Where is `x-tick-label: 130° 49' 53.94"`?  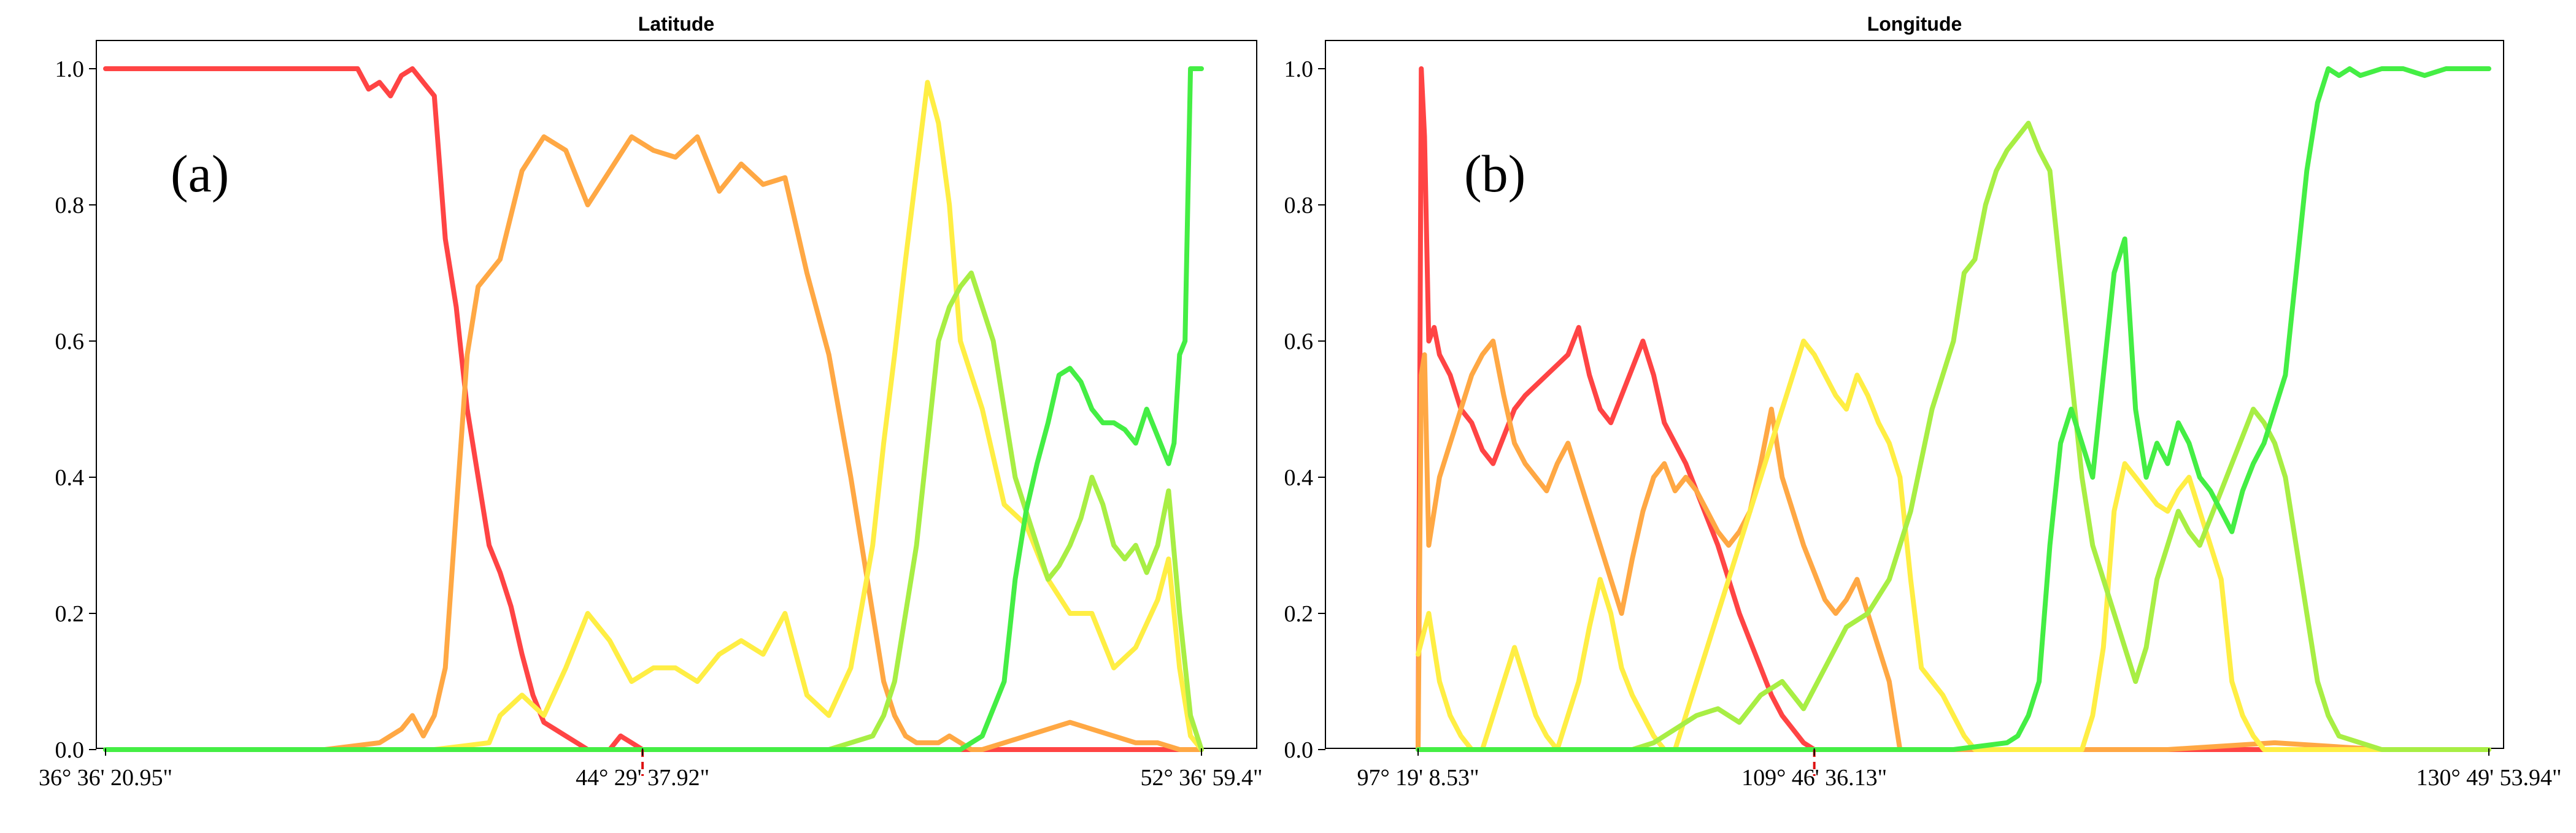
x-tick-label: 130° 49' 53.94" is located at coordinates (2488, 778).